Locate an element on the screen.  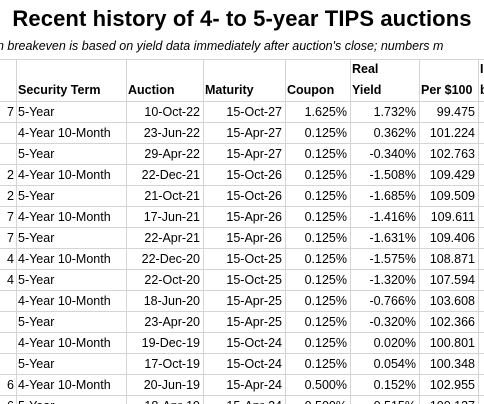
cell-maturity-date: 15-Apr-27 is located at coordinates (254, 133).